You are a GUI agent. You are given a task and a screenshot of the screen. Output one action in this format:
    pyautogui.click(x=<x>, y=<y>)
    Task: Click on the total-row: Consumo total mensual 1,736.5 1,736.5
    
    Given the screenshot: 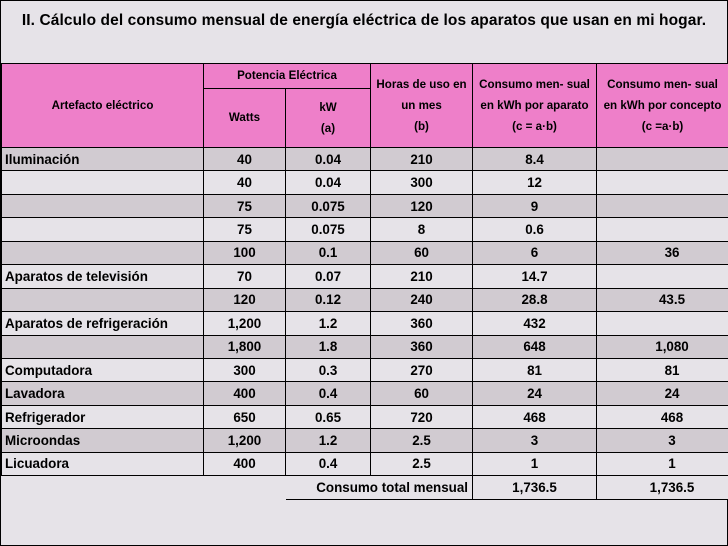 What is the action you would take?
    pyautogui.click(x=364, y=487)
    